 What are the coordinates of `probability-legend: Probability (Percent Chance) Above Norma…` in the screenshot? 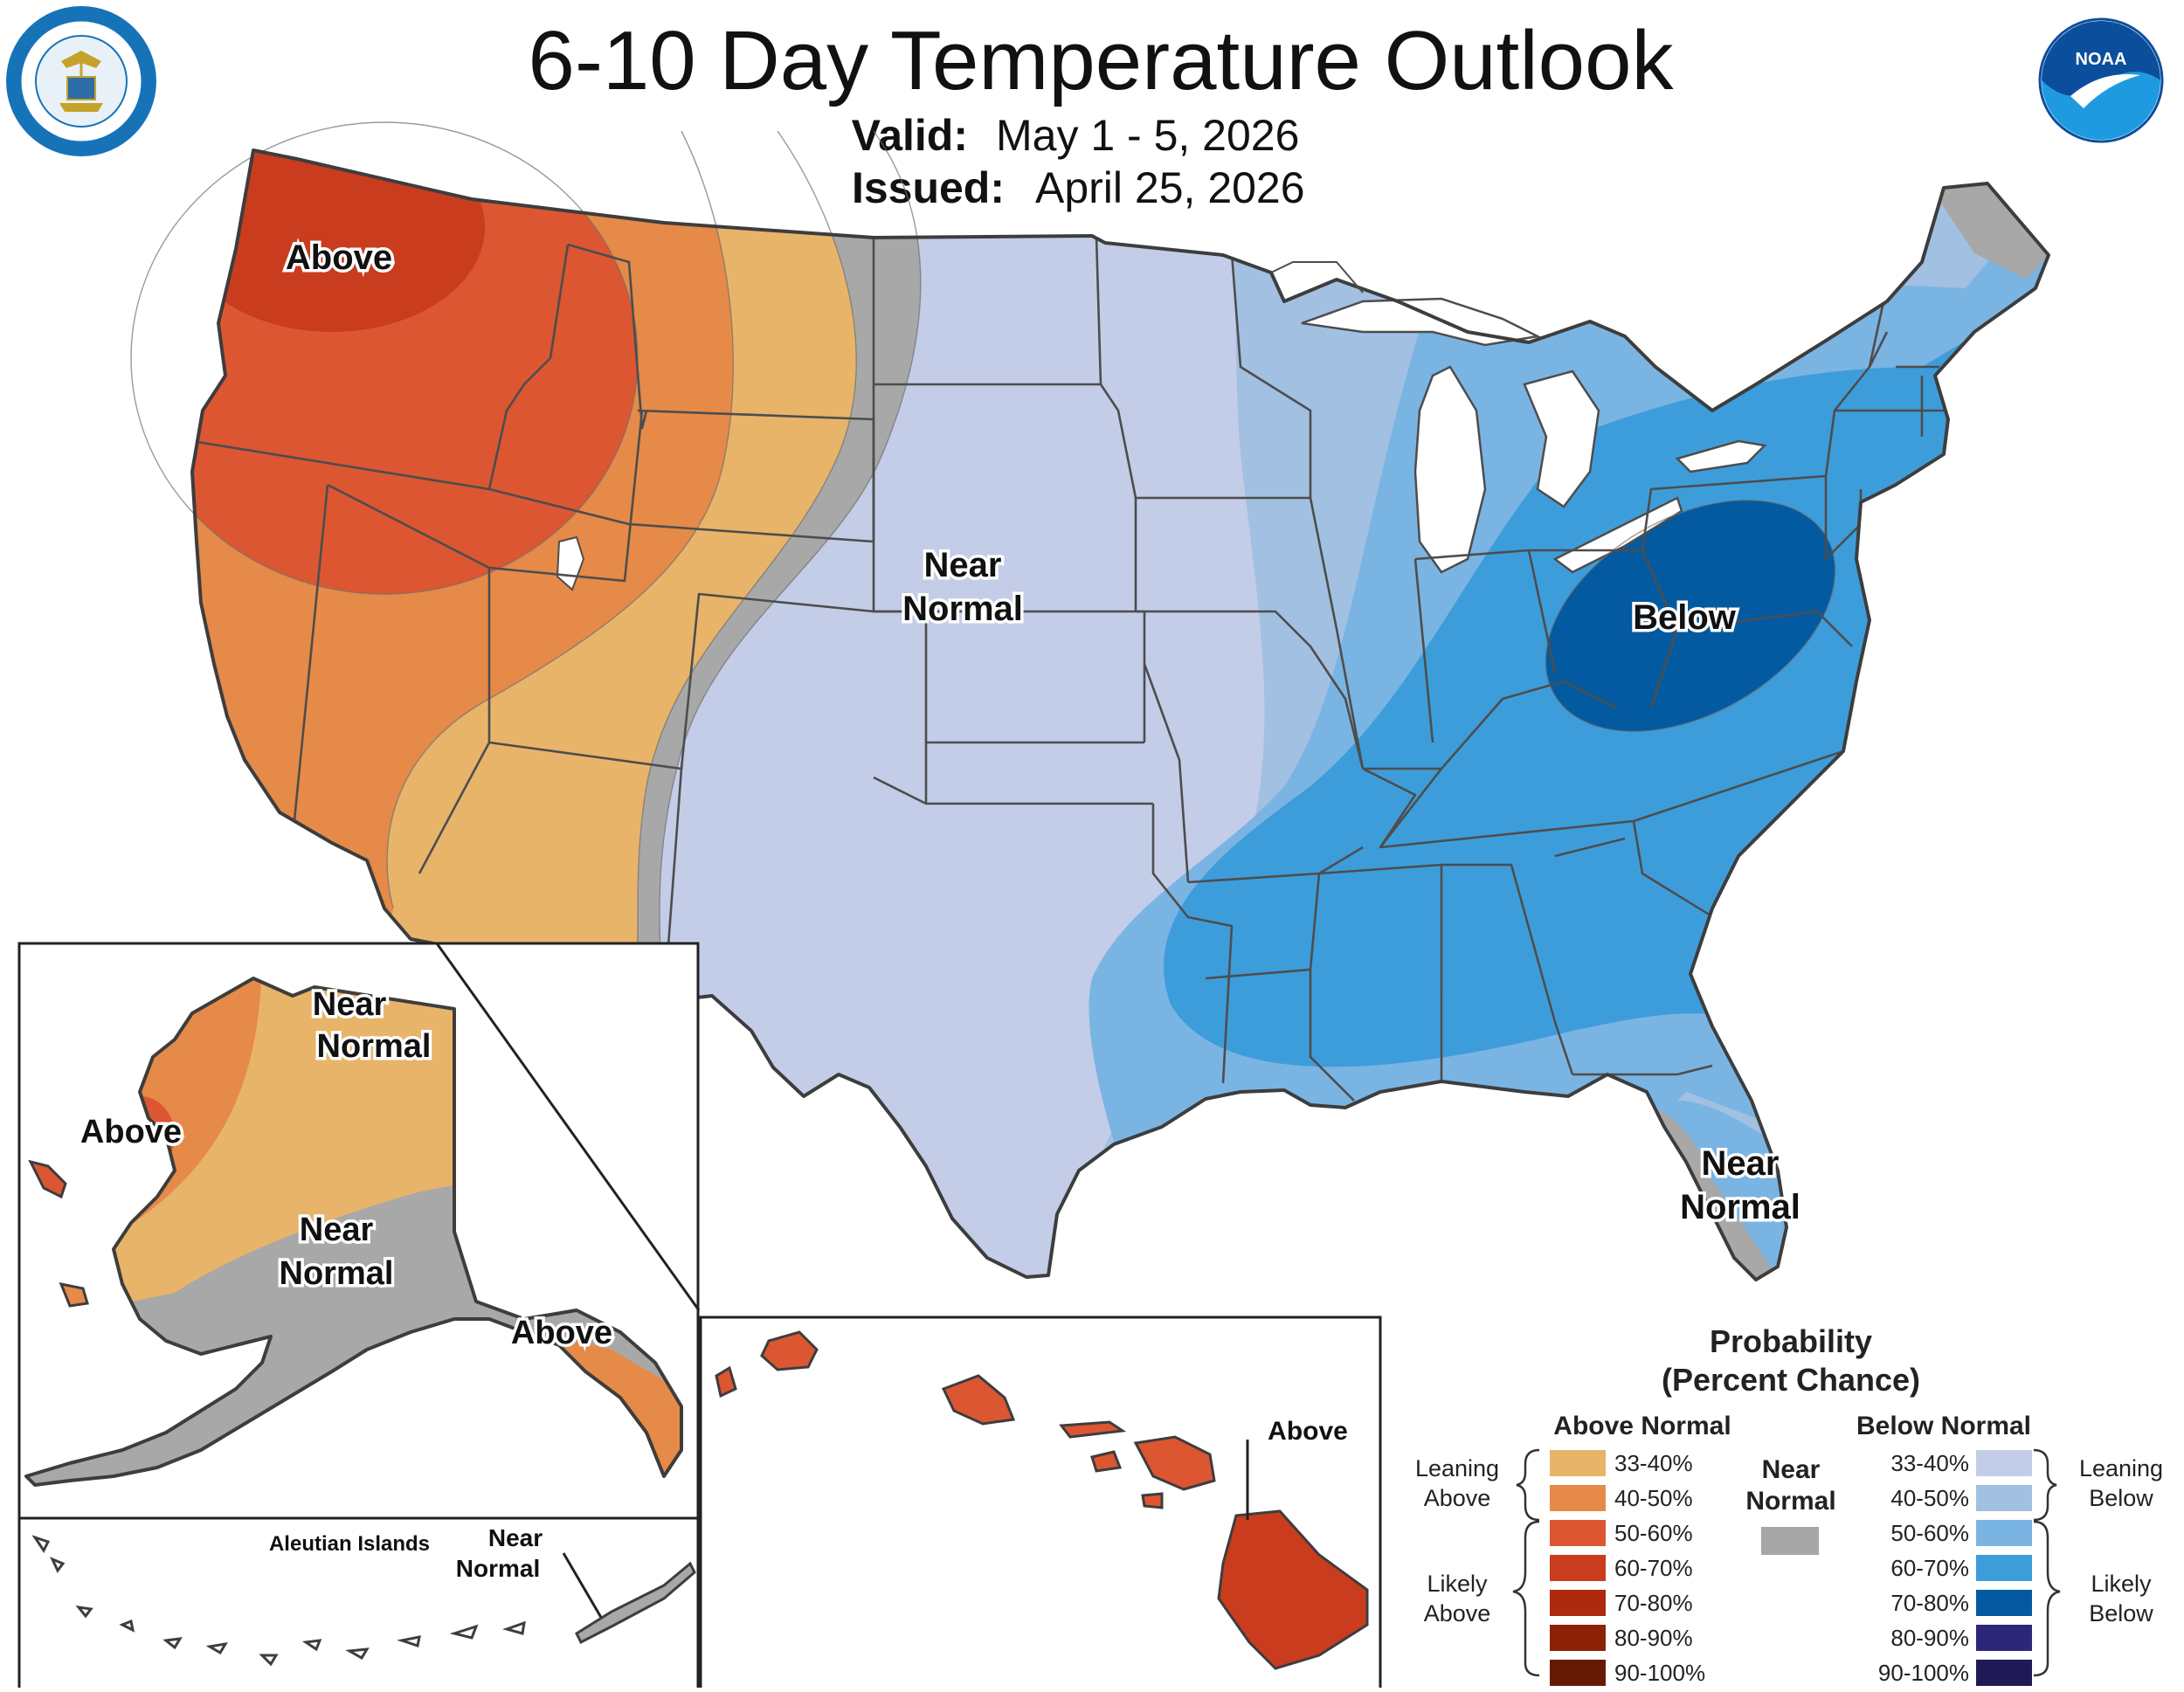 It's located at (1789, 1504).